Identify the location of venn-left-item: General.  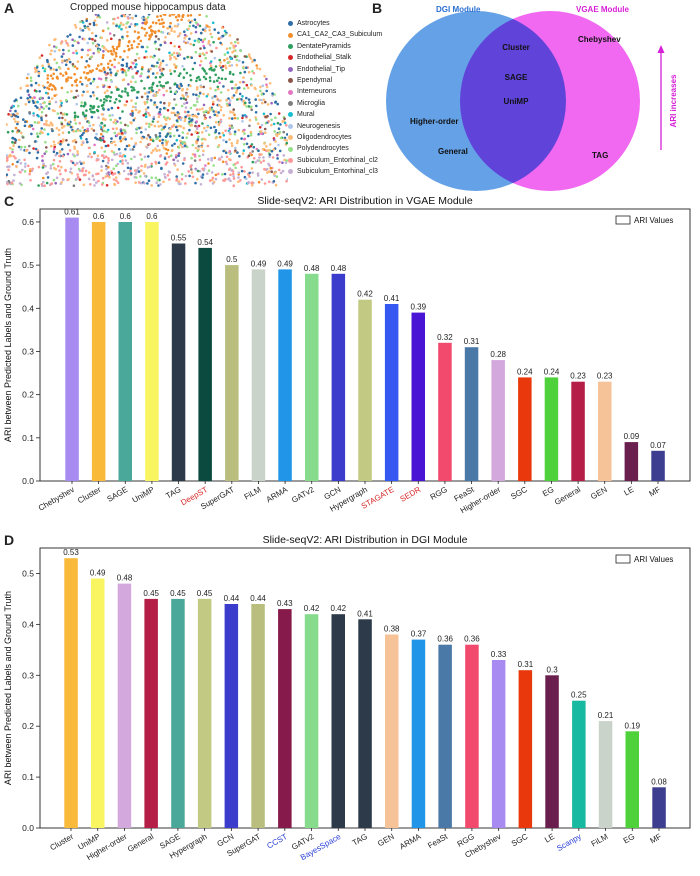
(453, 151).